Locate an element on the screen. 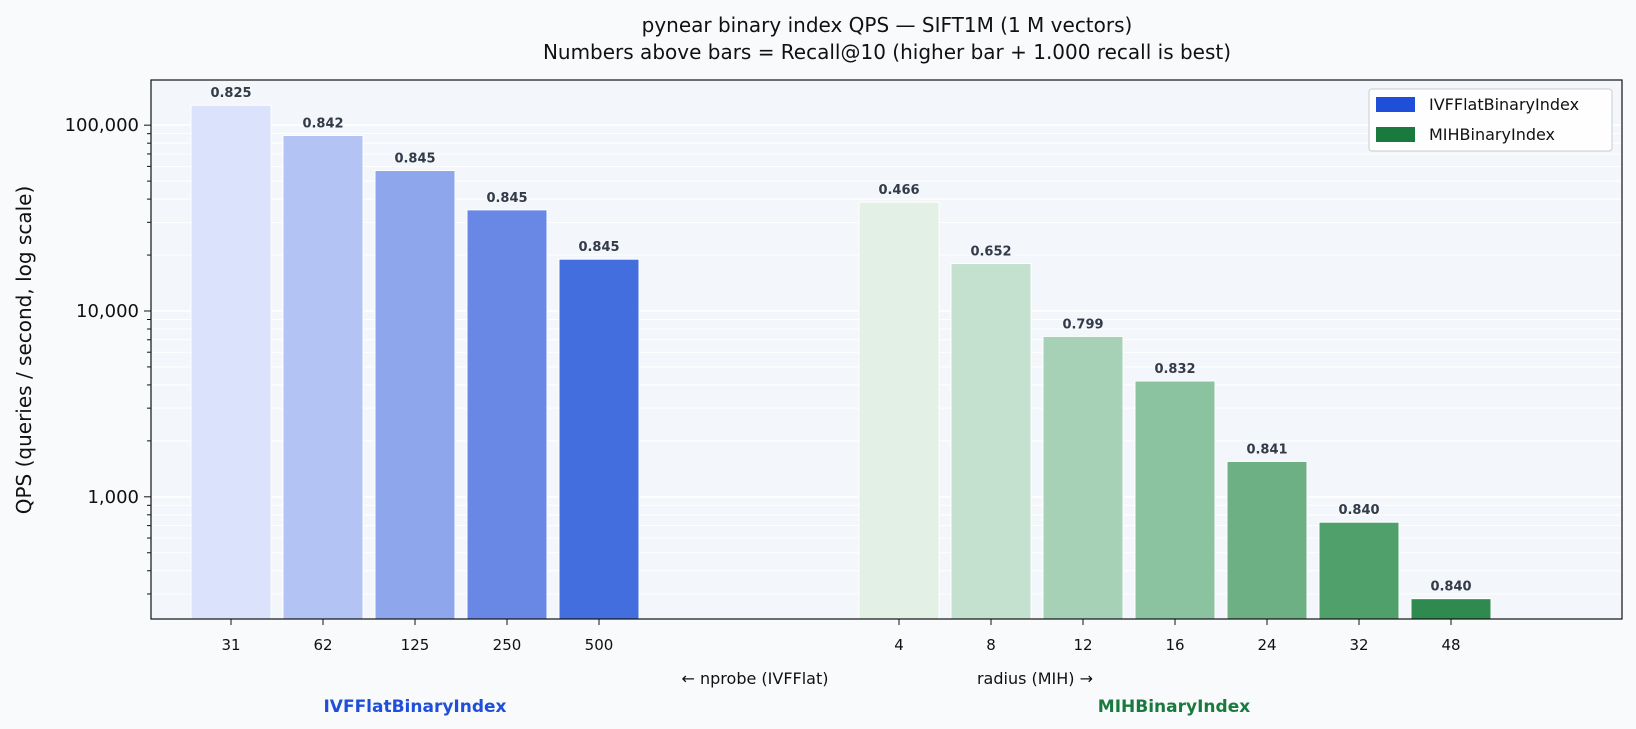  legend-swatch-ivfflat is located at coordinates (1395, 104).